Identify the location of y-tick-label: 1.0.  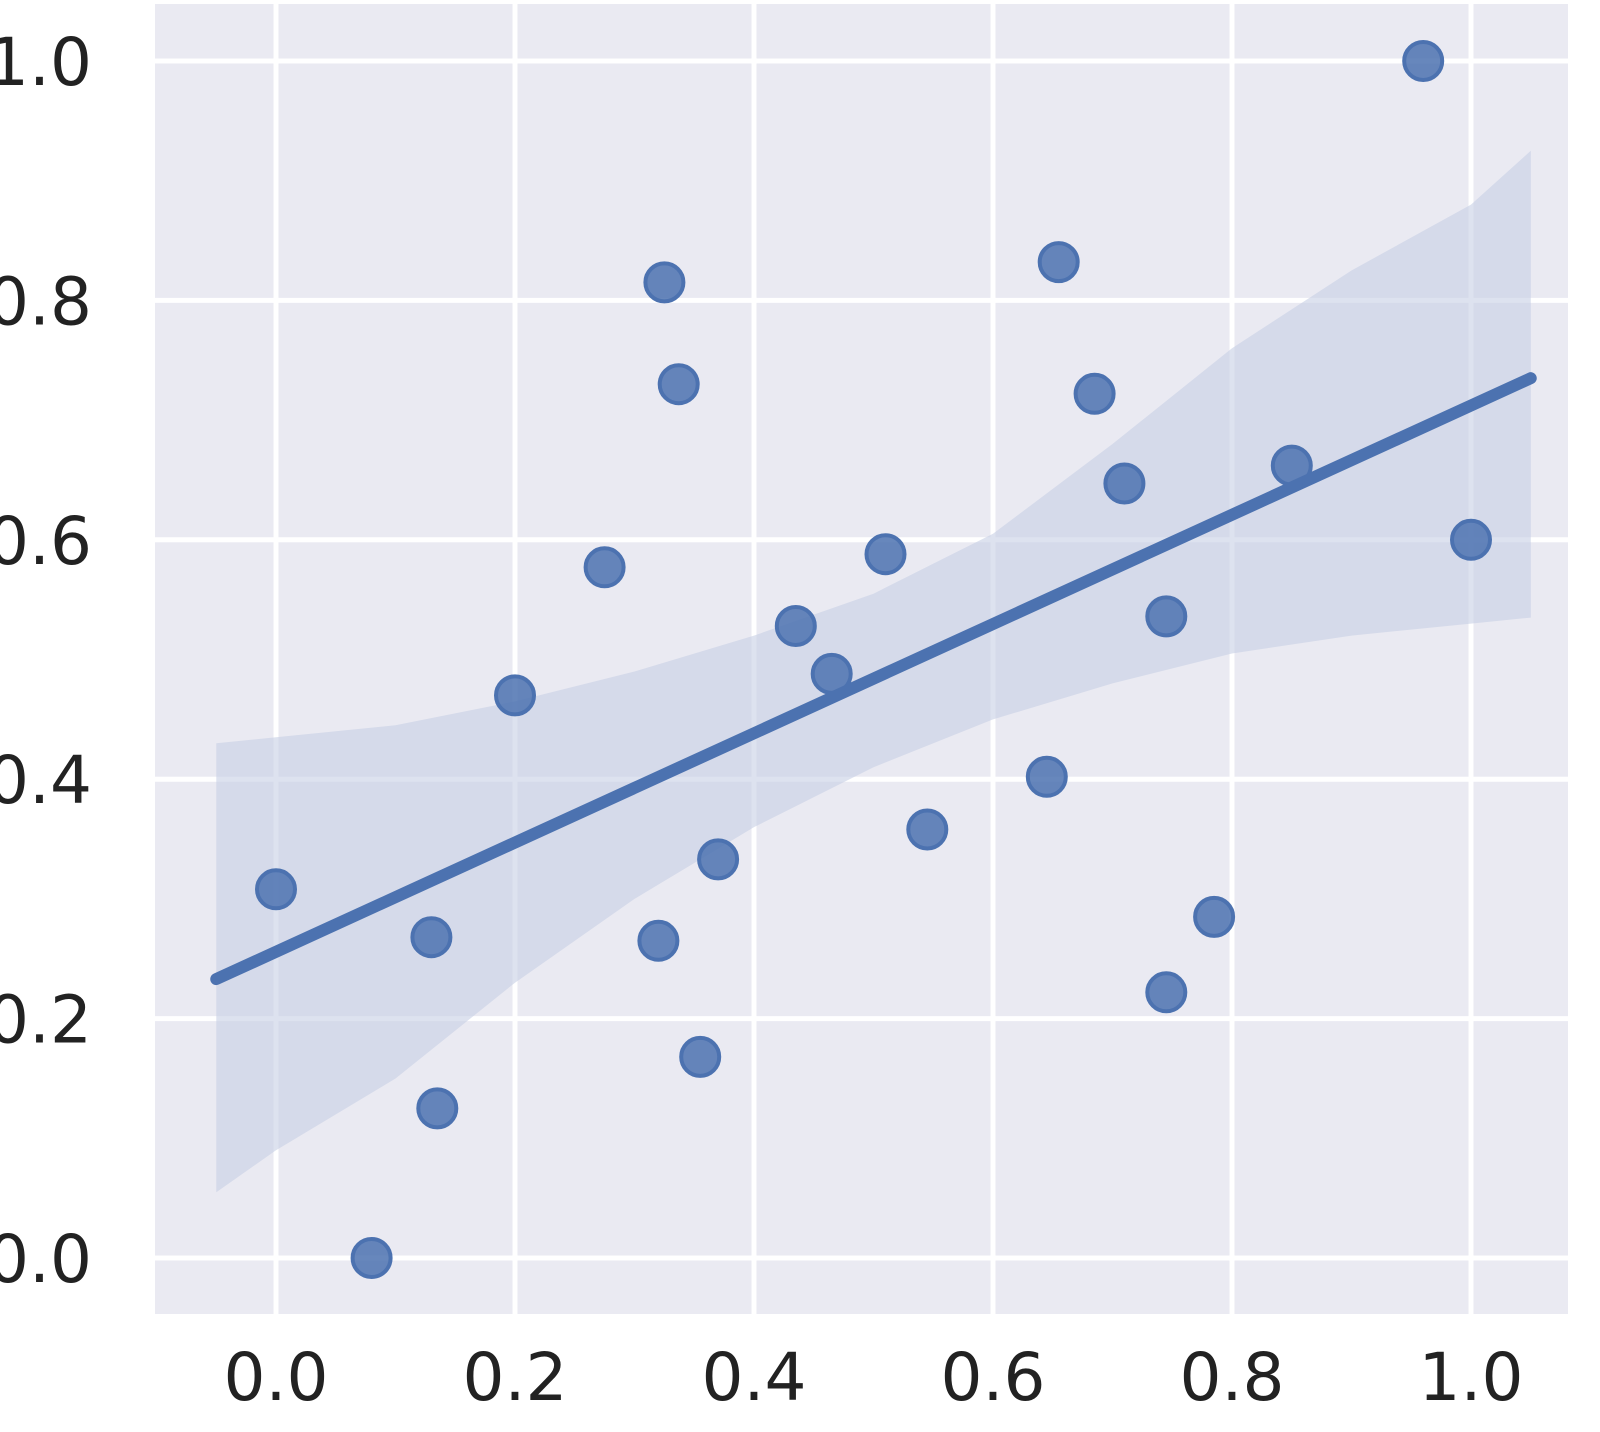
(46, 62).